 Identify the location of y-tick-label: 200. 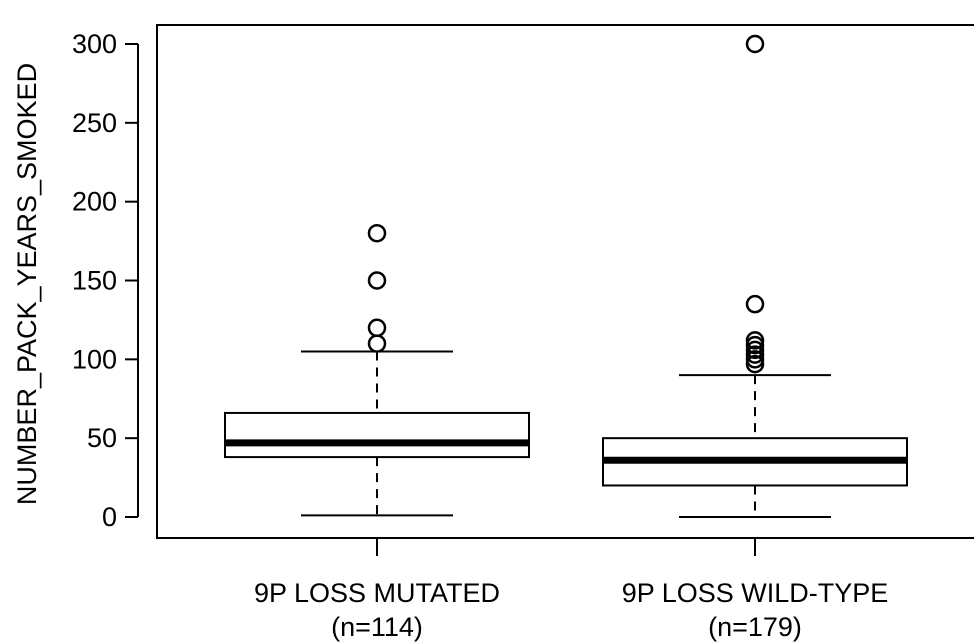
(94, 202).